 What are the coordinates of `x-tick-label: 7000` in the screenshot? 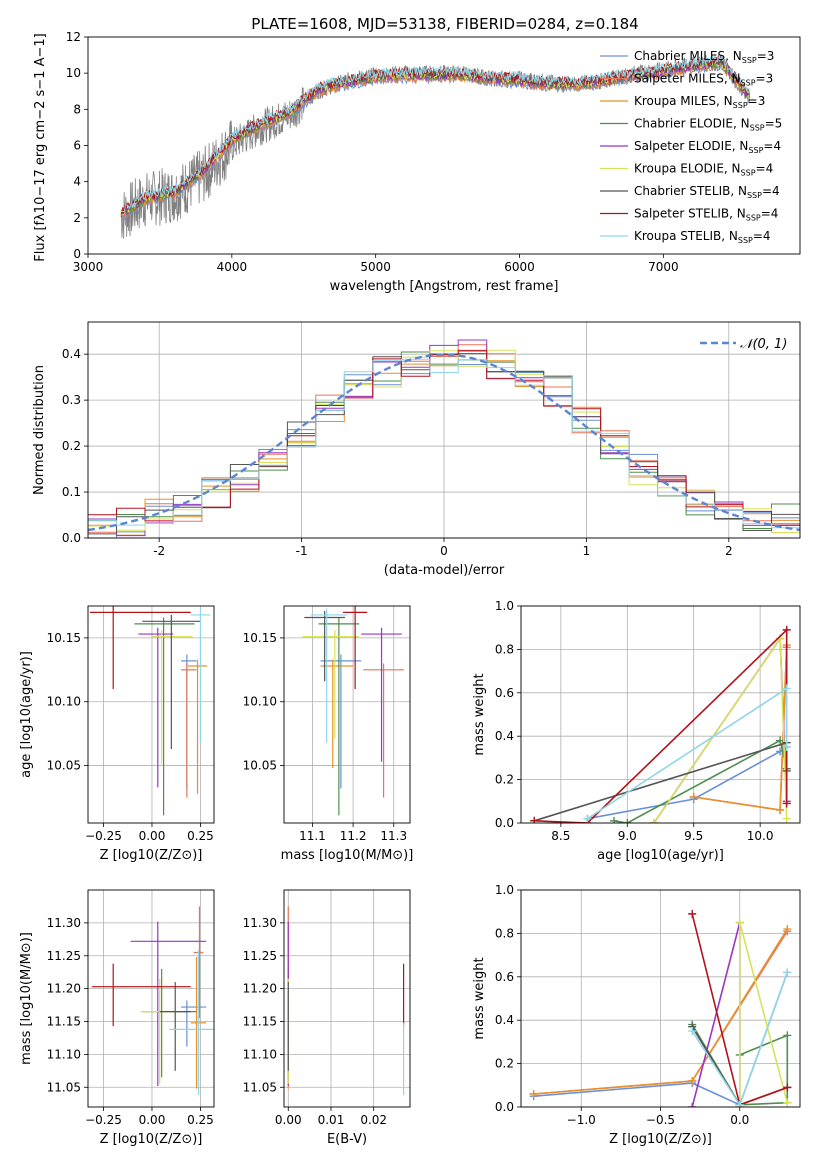 It's located at (663, 267).